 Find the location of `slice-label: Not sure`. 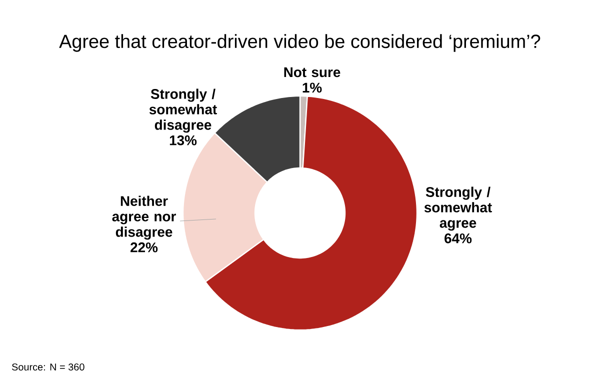

slice-label: Not sure is located at coordinates (312, 72).